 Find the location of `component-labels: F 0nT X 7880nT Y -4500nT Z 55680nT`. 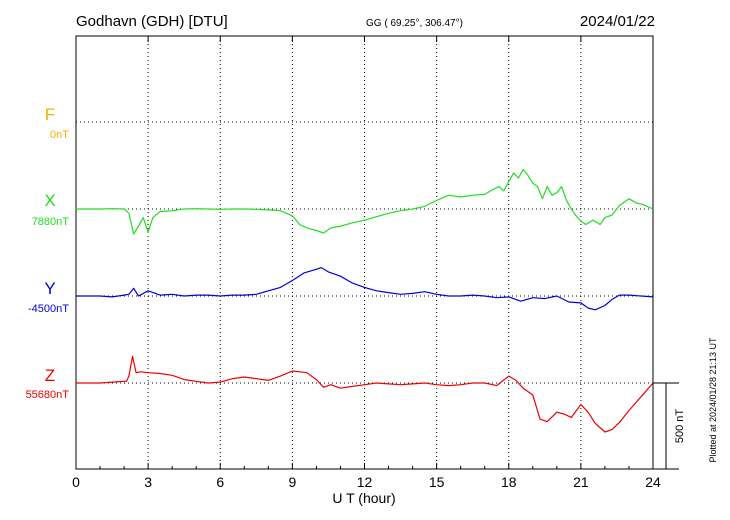

component-labels: F 0nT X 7880nT Y -4500nT Z 55680nT is located at coordinates (48, 253).